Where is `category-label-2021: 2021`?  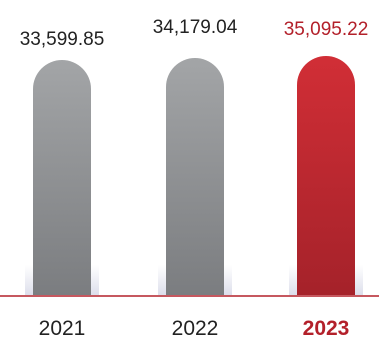
category-label-2021: 2021 is located at coordinates (62, 328).